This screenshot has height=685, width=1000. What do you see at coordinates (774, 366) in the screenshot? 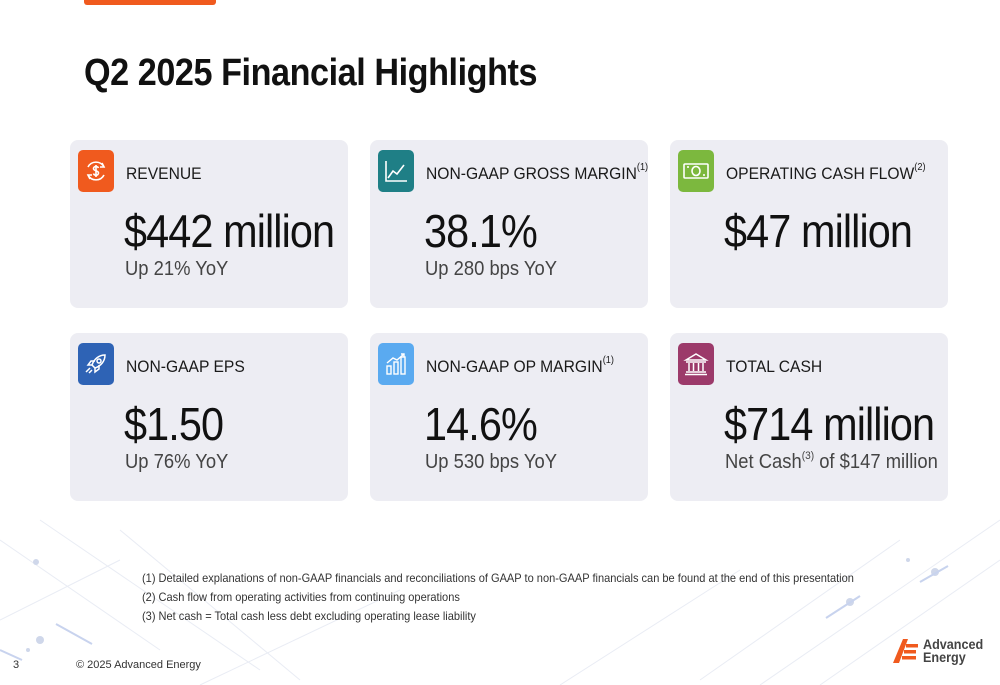
I see `total-cash-label: TOTAL CASH` at bounding box center [774, 366].